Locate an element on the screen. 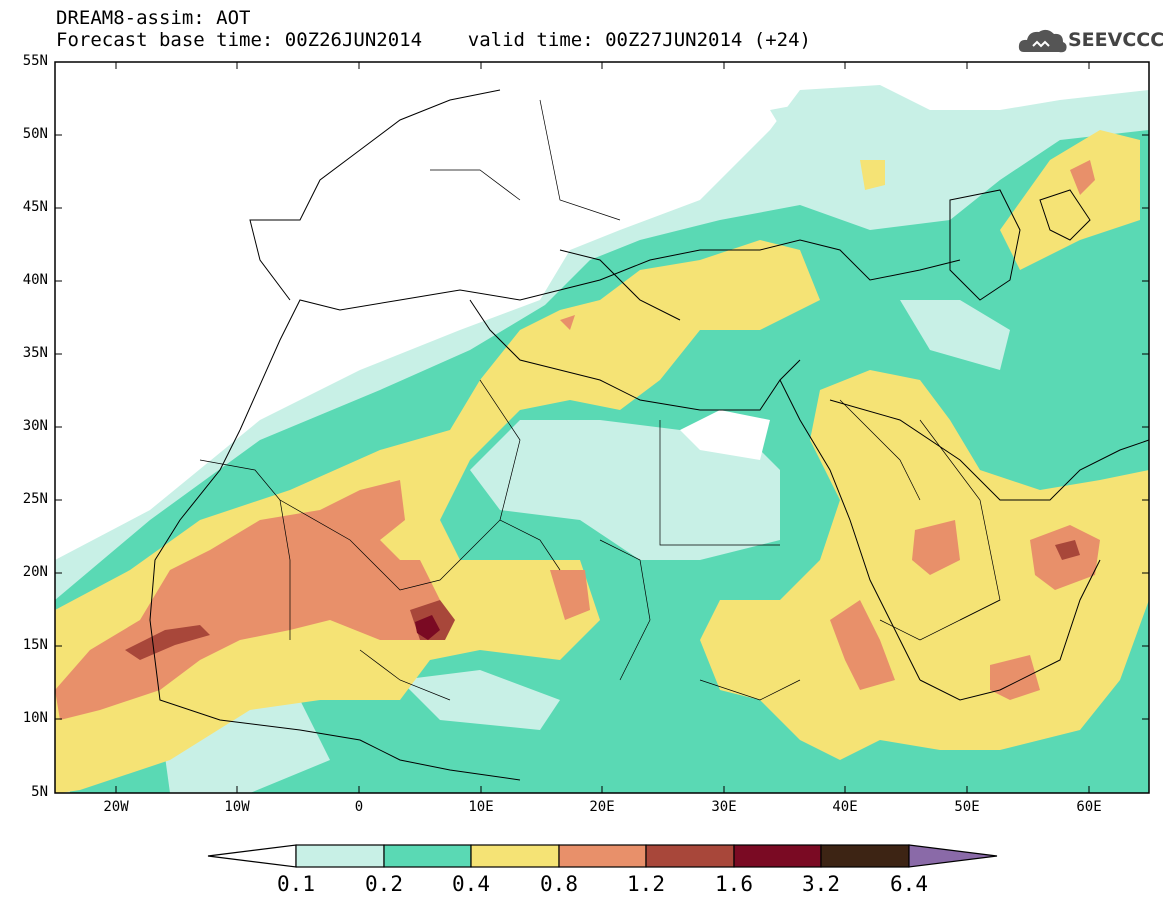  cloud-icon is located at coordinates (1042, 41).